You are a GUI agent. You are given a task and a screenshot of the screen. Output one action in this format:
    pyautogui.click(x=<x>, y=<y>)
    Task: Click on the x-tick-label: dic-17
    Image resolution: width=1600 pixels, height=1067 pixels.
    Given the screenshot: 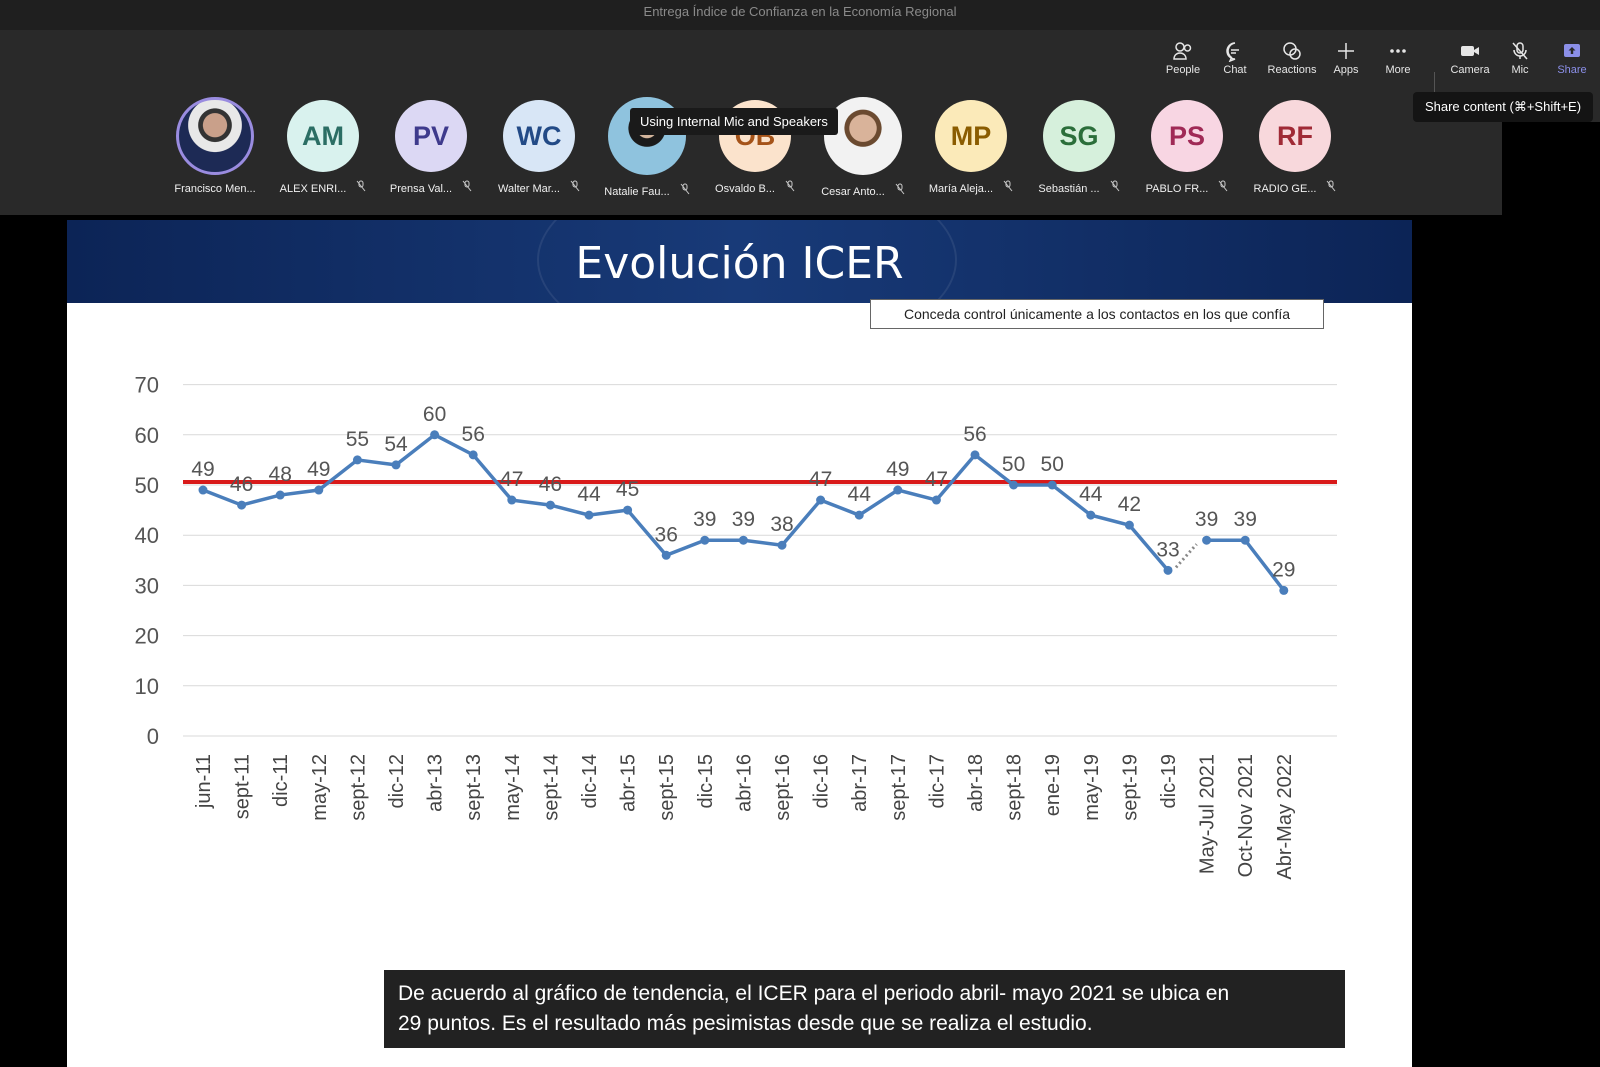 What is the action you would take?
    pyautogui.click(x=937, y=781)
    